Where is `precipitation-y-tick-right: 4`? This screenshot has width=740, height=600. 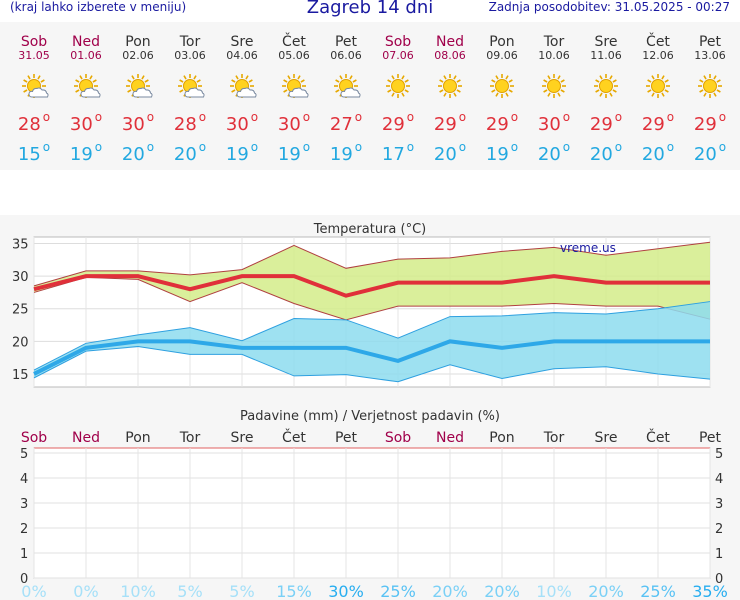 precipitation-y-tick-right: 4 is located at coordinates (719, 479).